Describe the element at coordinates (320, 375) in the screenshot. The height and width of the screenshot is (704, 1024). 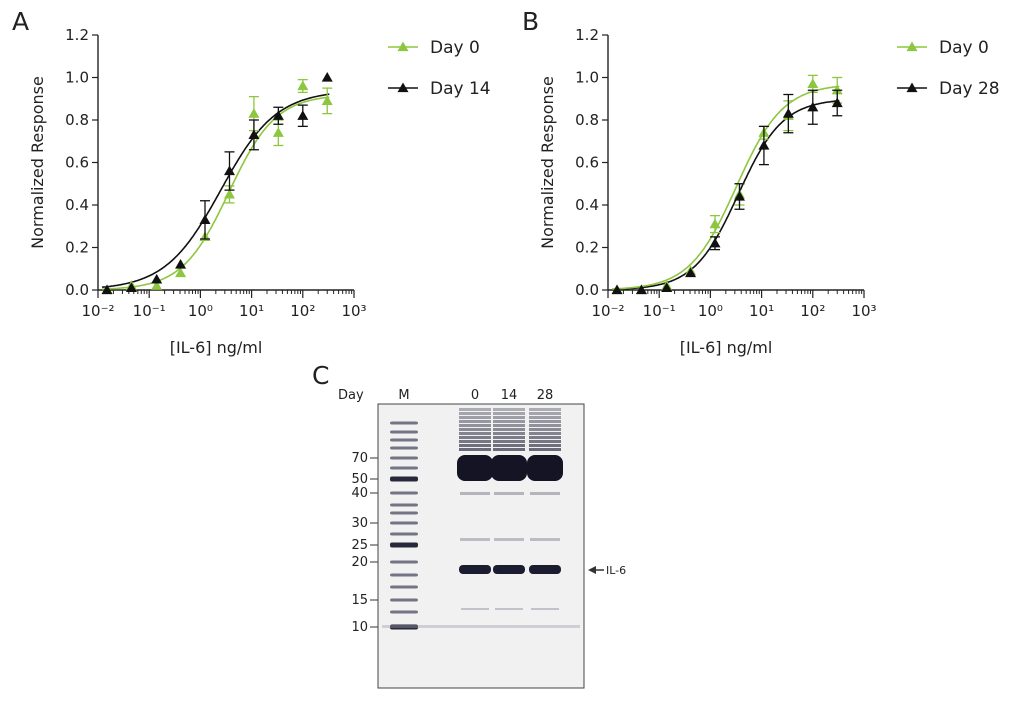
I see `panel-letter-c: C` at that location.